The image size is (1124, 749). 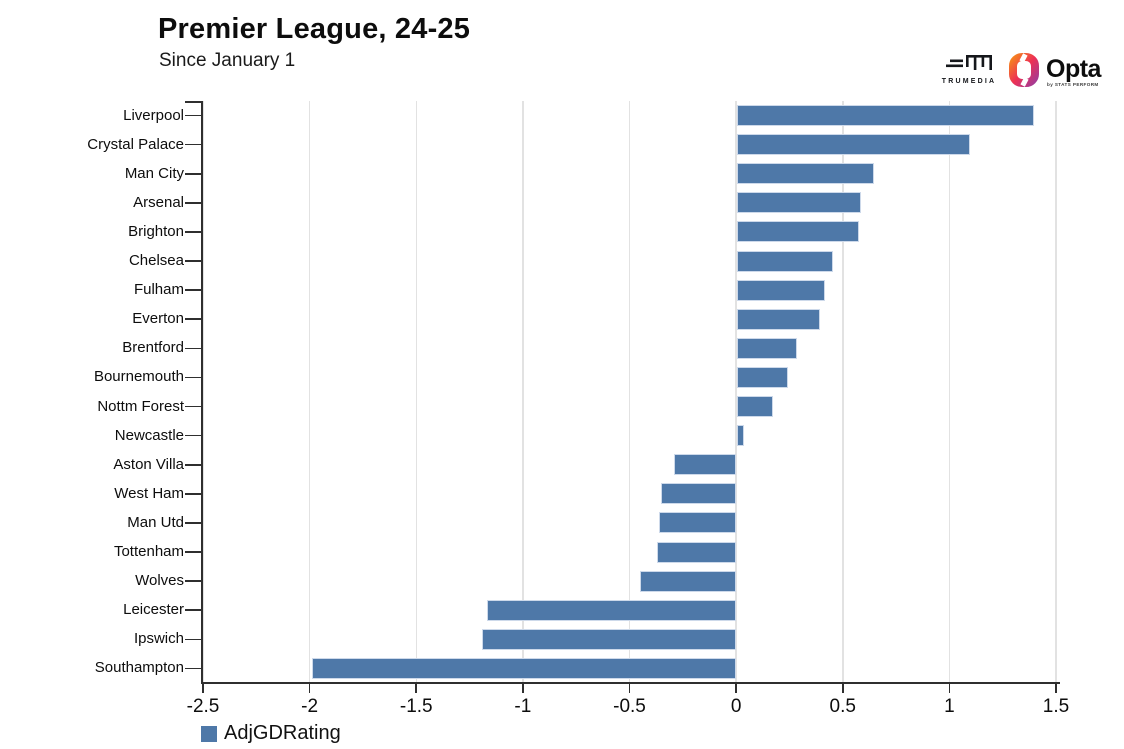 I want to click on legend: AdjGDRating, so click(x=271, y=733).